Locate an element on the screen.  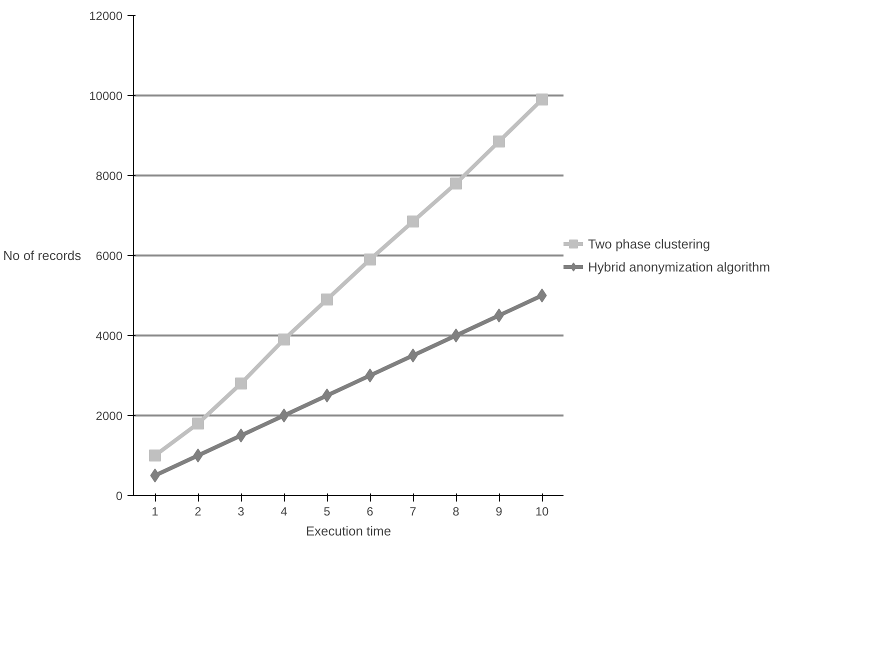
x-tick-label: 8 is located at coordinates (456, 511).